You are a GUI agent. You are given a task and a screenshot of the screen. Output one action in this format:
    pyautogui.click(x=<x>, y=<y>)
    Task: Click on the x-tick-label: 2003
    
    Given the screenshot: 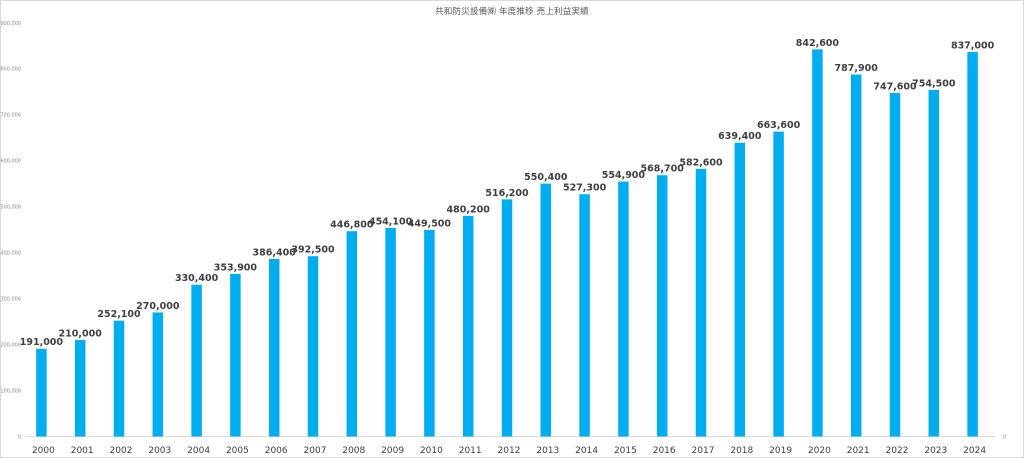 What is the action you would take?
    pyautogui.click(x=159, y=451)
    